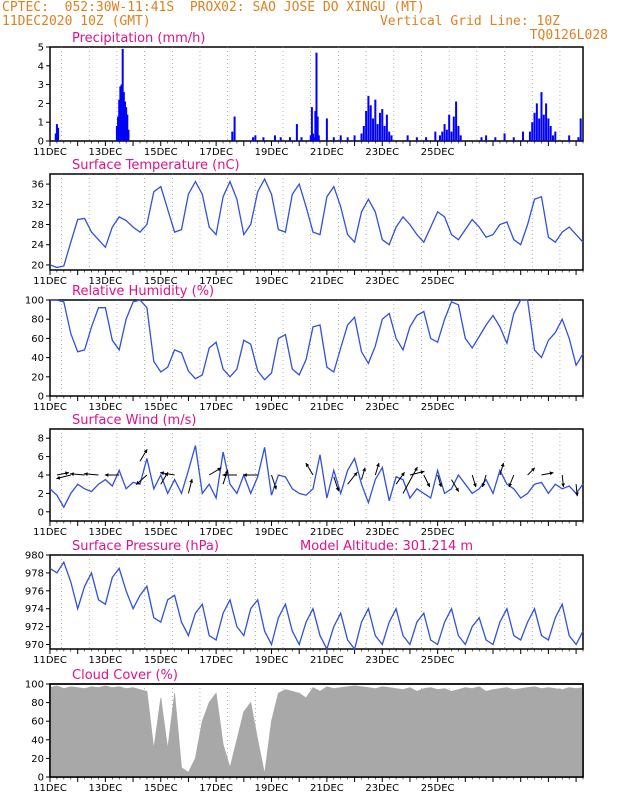 This screenshot has width=618, height=800. What do you see at coordinates (272, 152) in the screenshot?
I see `precip-xtick-label: 19DEC` at bounding box center [272, 152].